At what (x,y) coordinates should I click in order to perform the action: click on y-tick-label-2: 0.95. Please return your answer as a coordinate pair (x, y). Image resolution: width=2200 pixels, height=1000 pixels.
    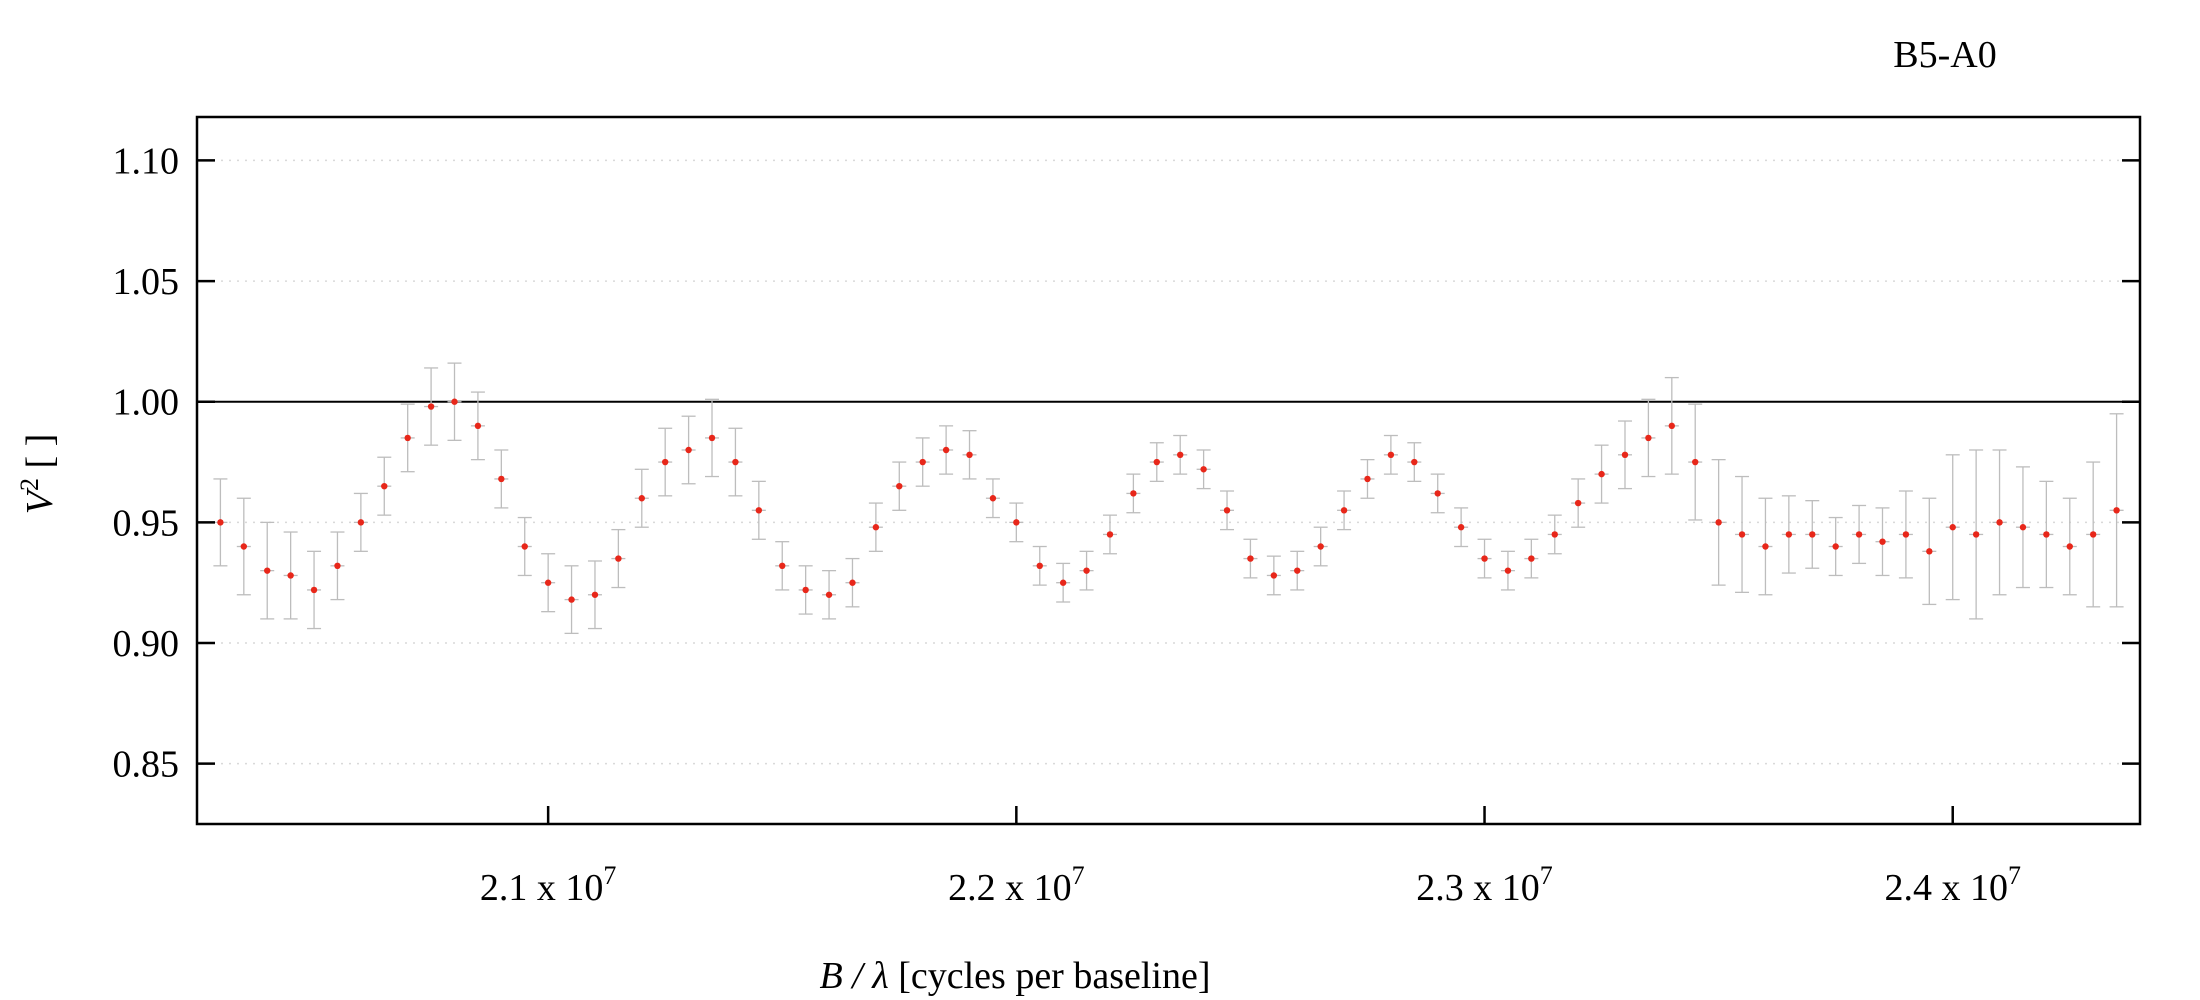
    Looking at the image, I should click on (146, 523).